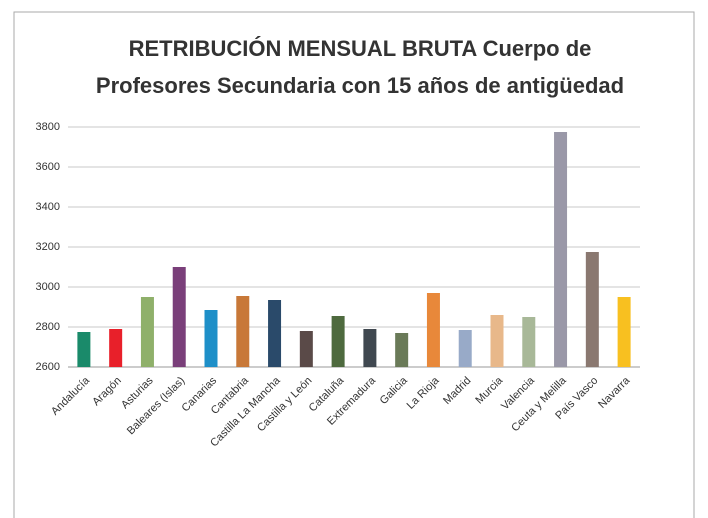  Describe the element at coordinates (48, 367) in the screenshot. I see `y-tick-label: 2600` at that location.